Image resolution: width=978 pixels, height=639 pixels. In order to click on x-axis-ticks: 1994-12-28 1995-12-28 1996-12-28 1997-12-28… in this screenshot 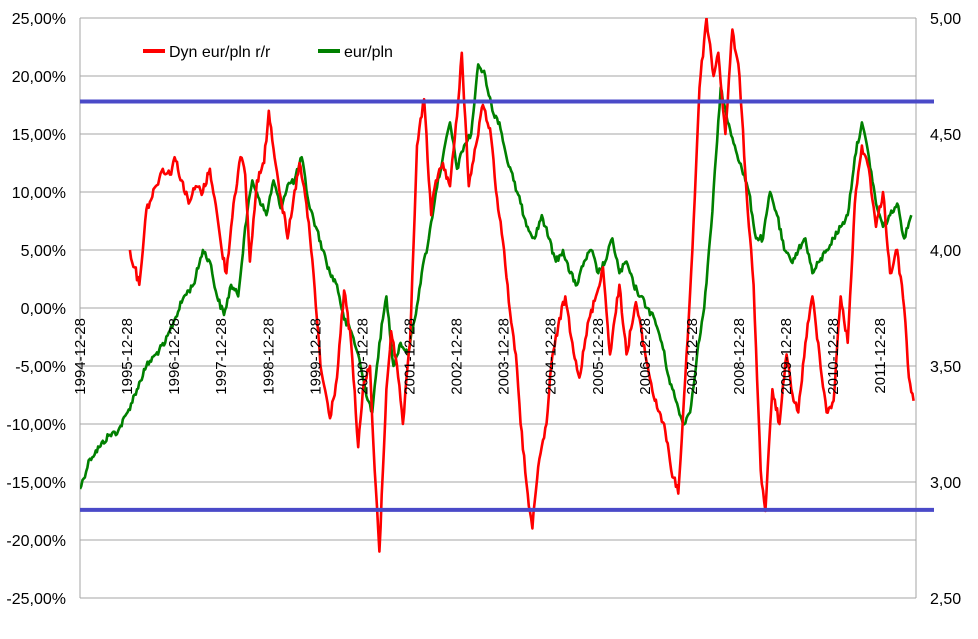, I will do `click(480, 356)`.